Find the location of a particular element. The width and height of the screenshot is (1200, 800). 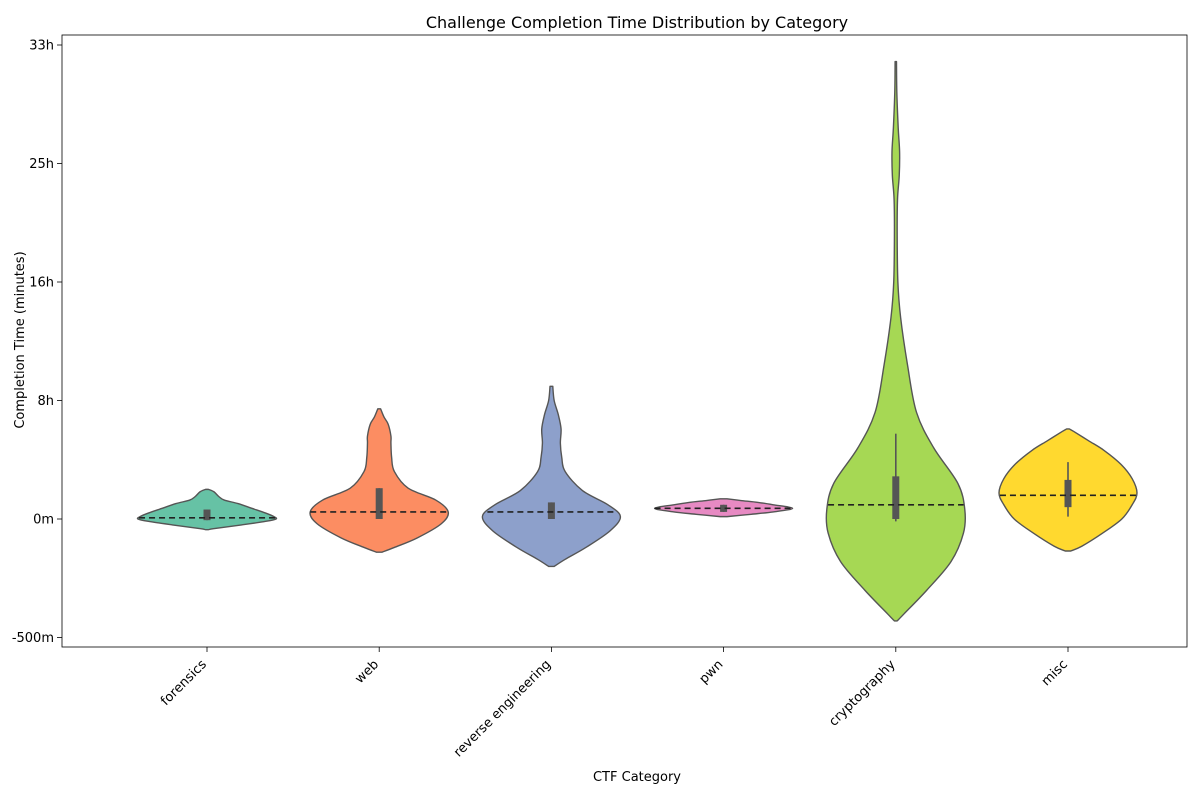

y-tick-label: -500m is located at coordinates (33, 638).